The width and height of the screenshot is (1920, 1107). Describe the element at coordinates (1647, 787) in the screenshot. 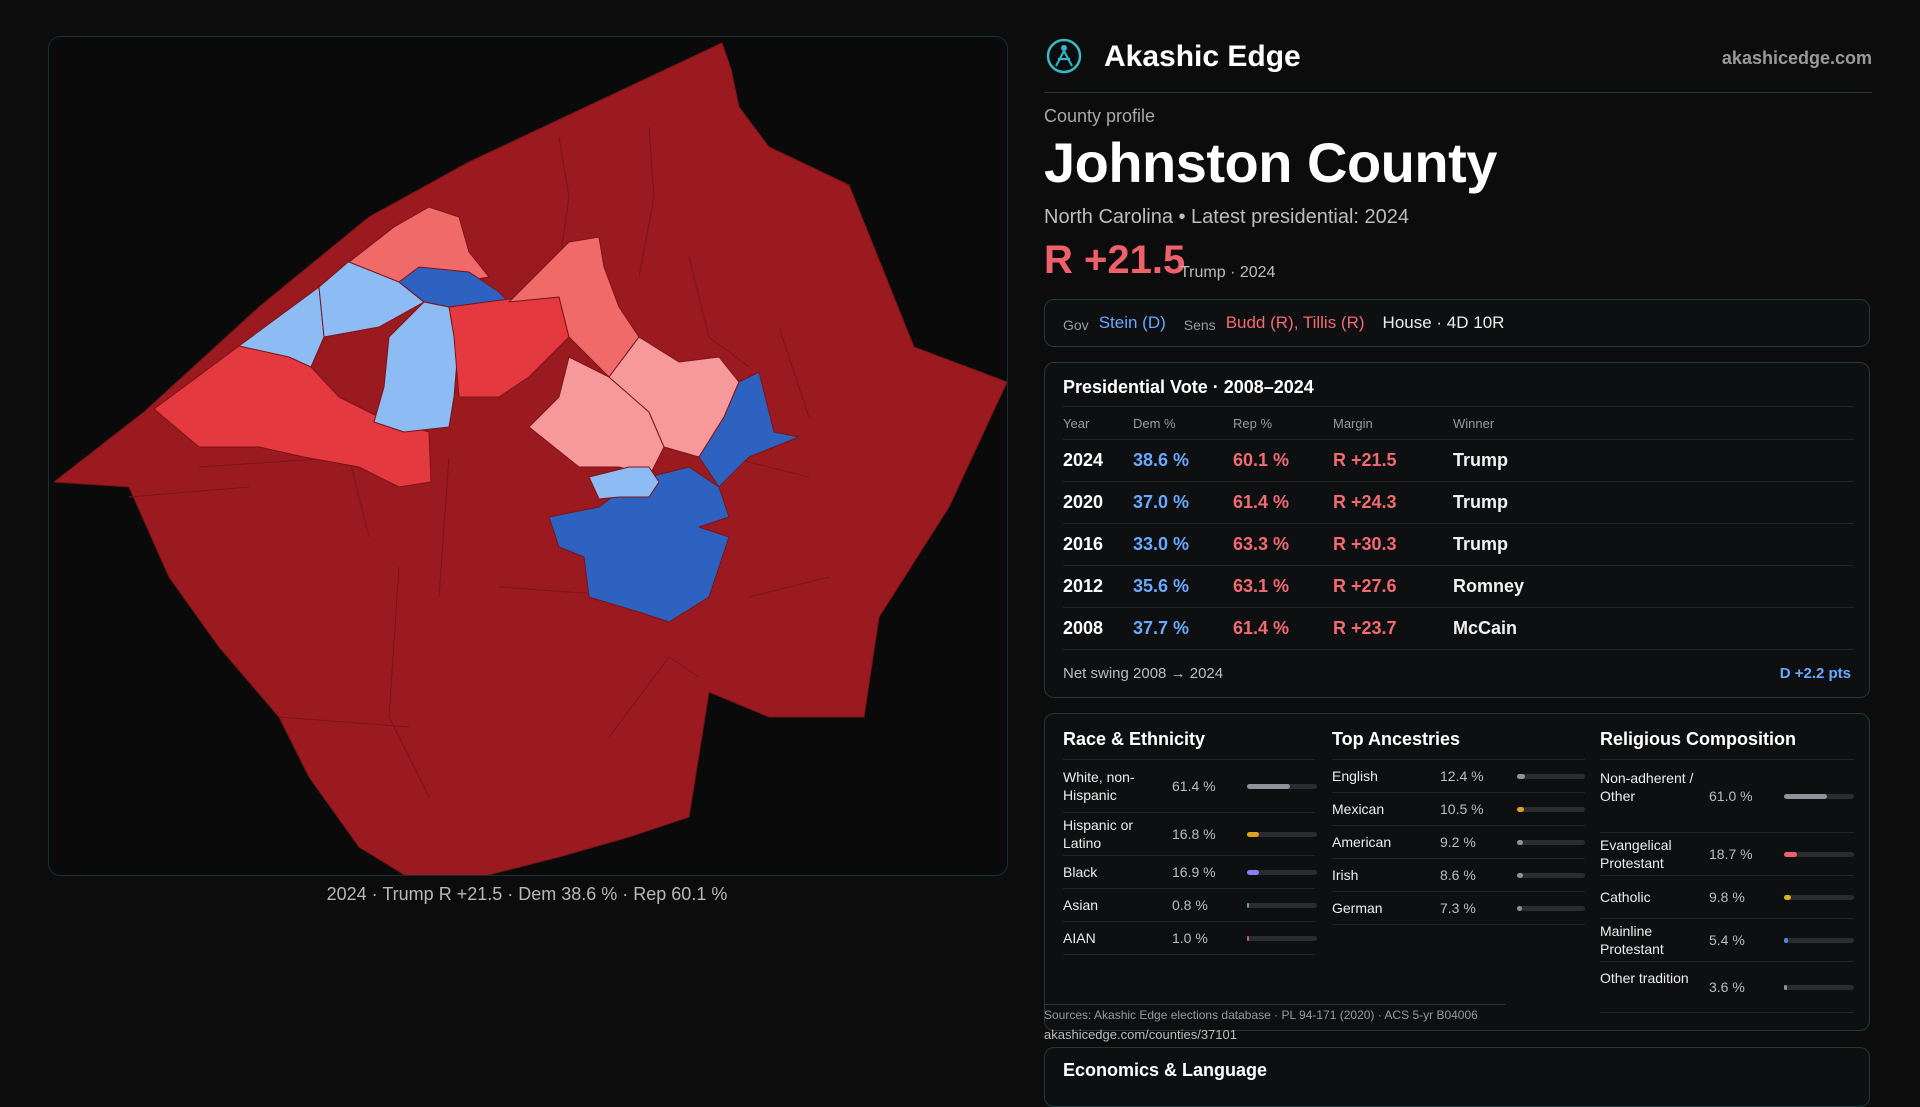

I see `religion-name: Non-adherent / Other` at that location.